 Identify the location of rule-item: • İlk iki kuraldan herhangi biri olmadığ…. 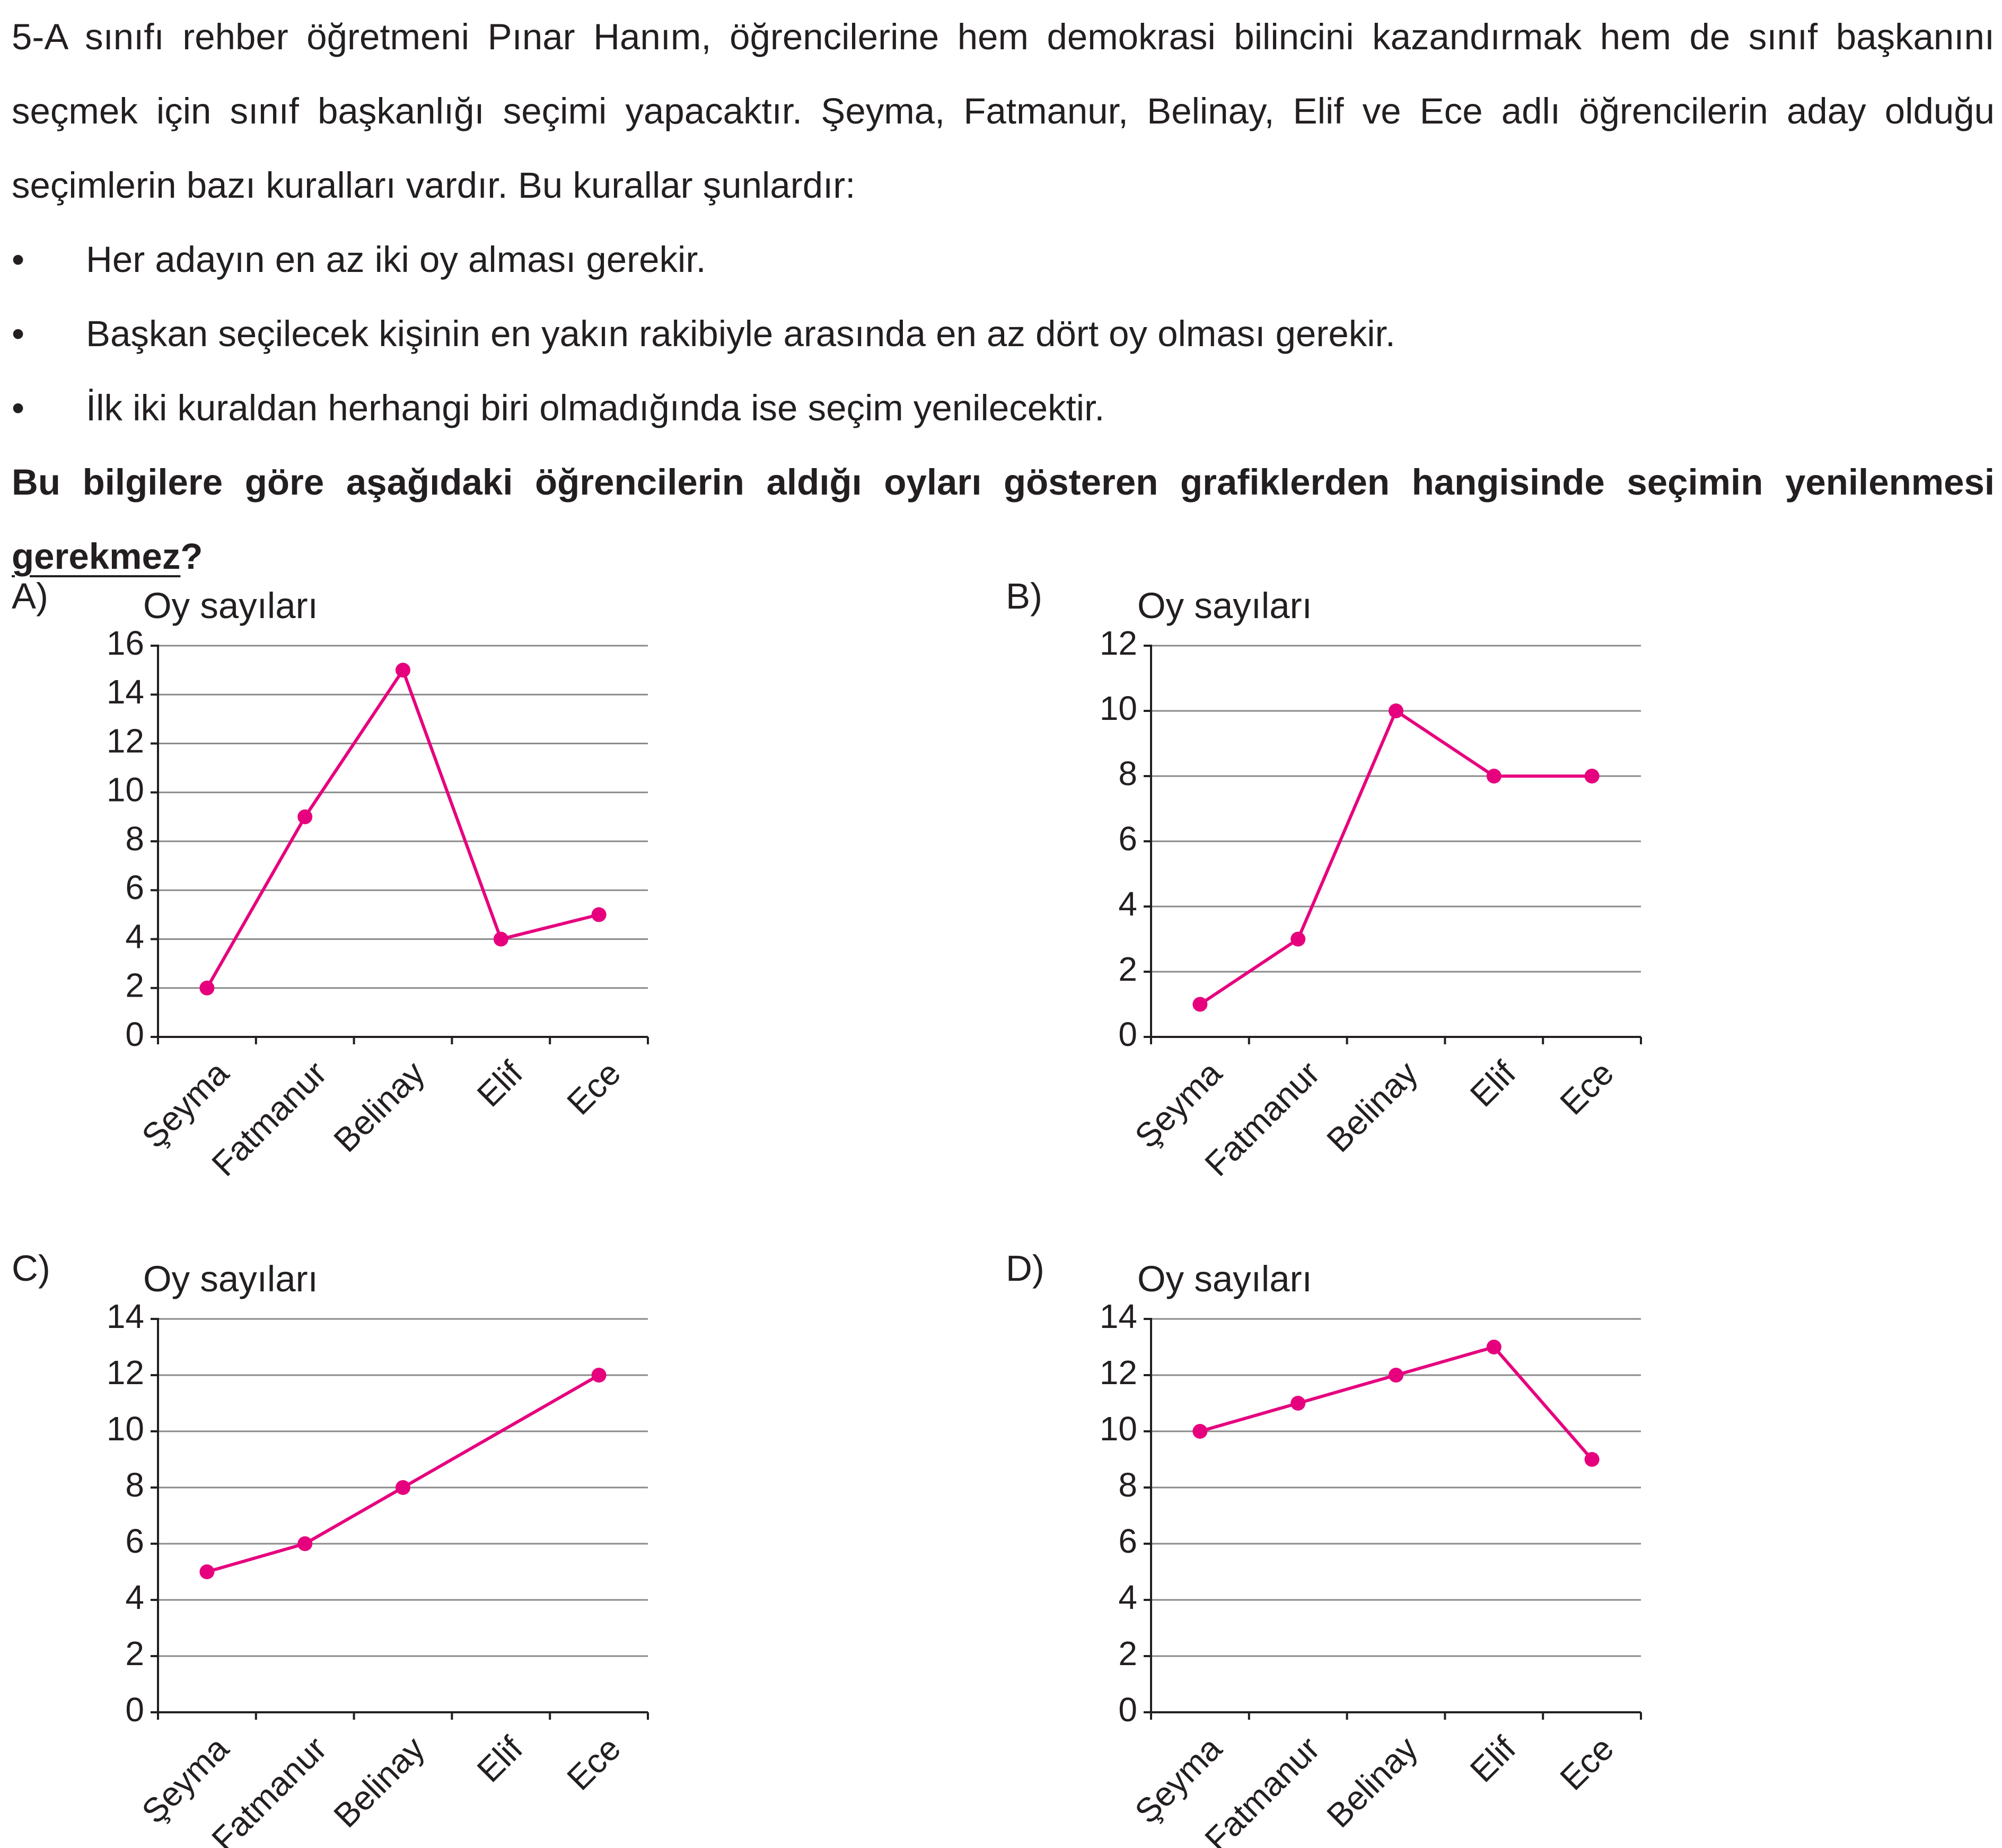
(1003, 408).